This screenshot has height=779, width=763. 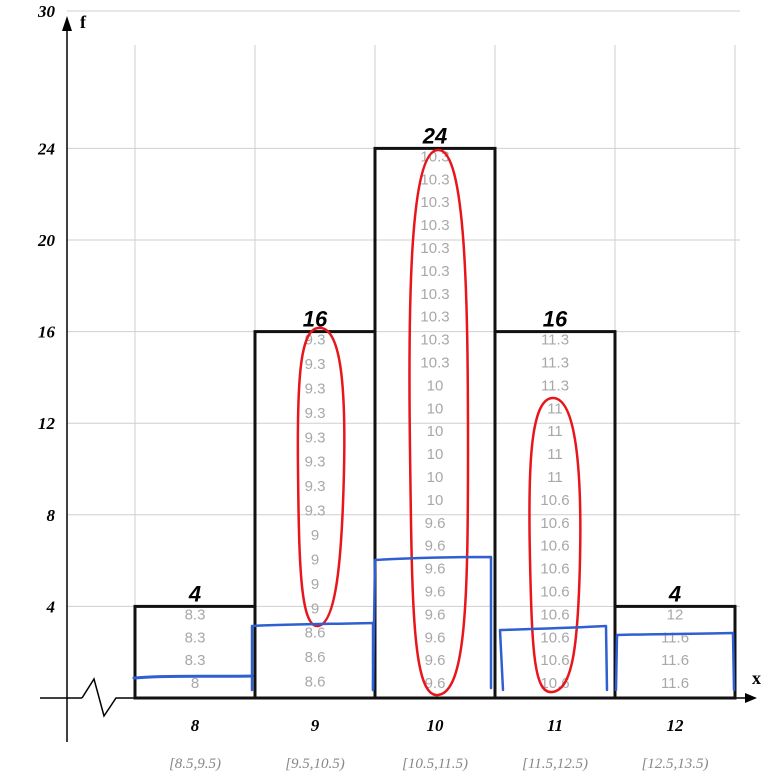 What do you see at coordinates (195, 725) in the screenshot?
I see `x-tick-label: 8` at bounding box center [195, 725].